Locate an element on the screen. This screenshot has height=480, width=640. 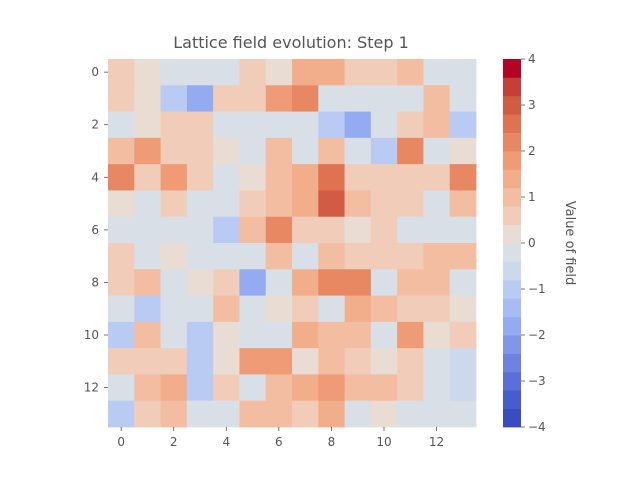
y-axis: 0 2 4 6 8 10 12 is located at coordinates (96, 230).